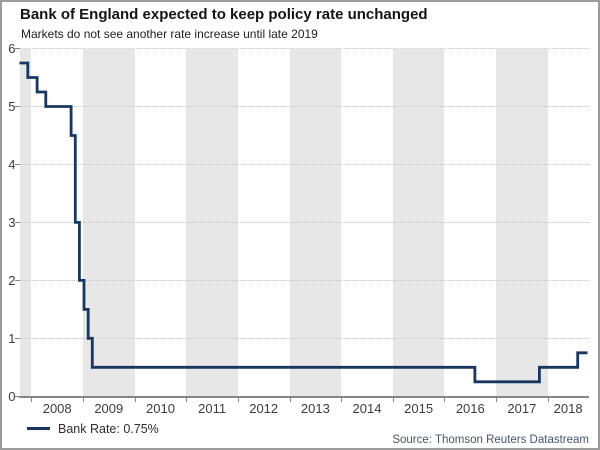 This screenshot has height=450, width=600. I want to click on x-axis-label: 2017, so click(522, 408).